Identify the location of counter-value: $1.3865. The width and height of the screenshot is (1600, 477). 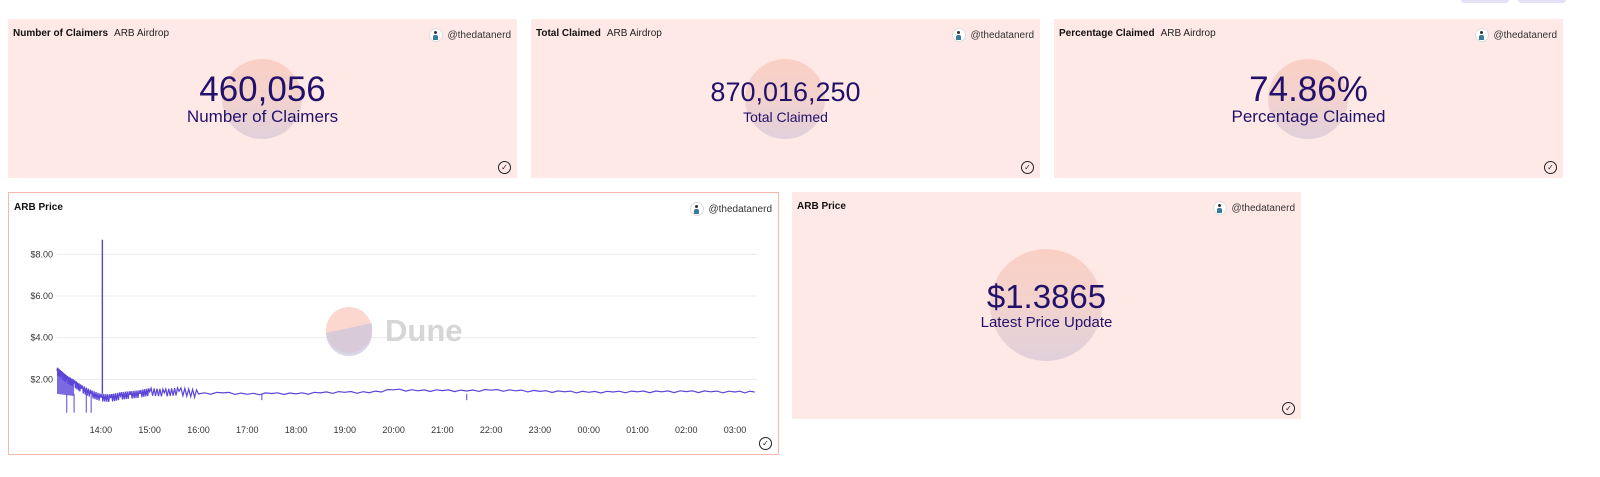
(1046, 296).